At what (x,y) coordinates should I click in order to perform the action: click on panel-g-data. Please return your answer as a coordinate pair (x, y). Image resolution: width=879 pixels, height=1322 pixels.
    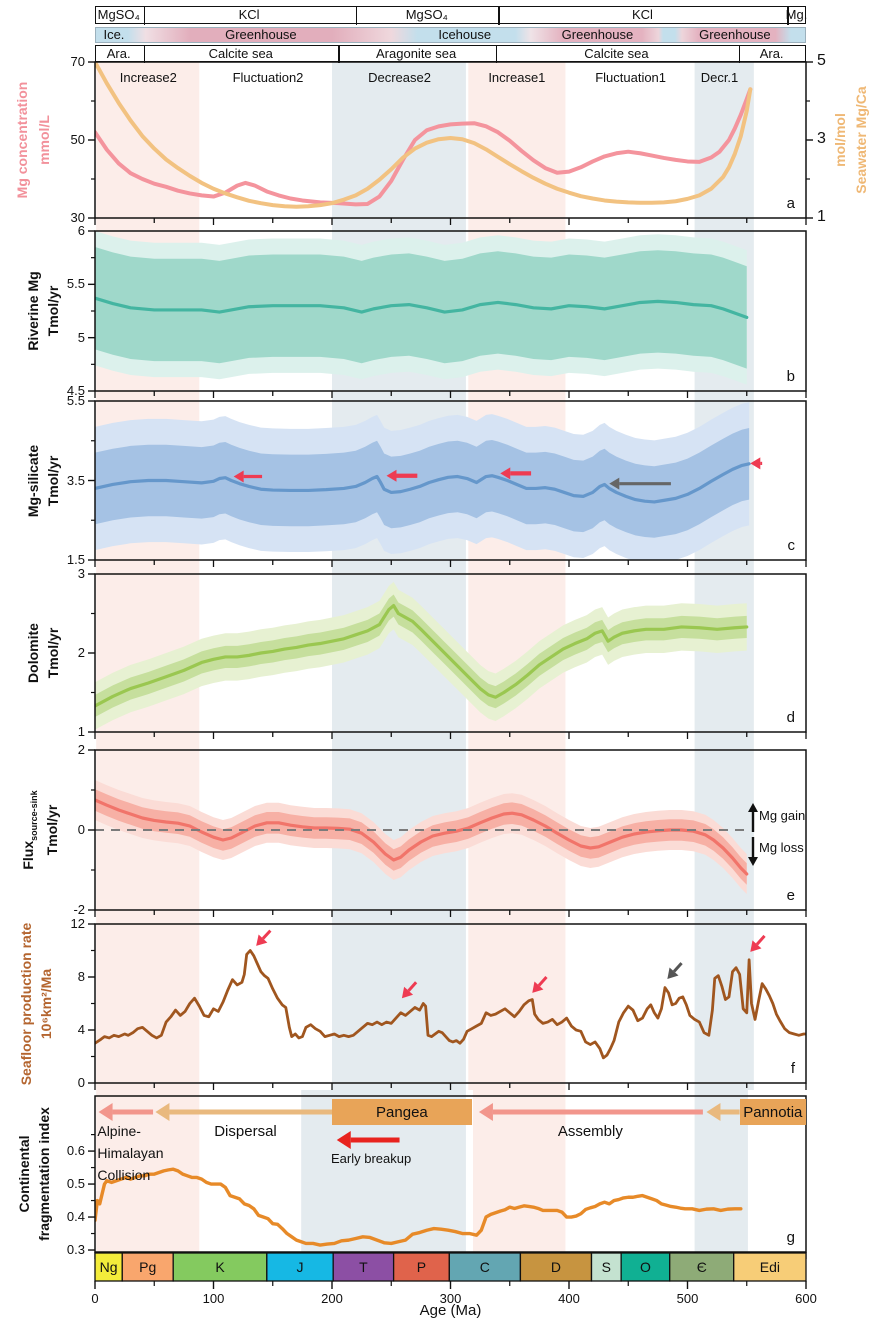
    Looking at the image, I should click on (419, 1207).